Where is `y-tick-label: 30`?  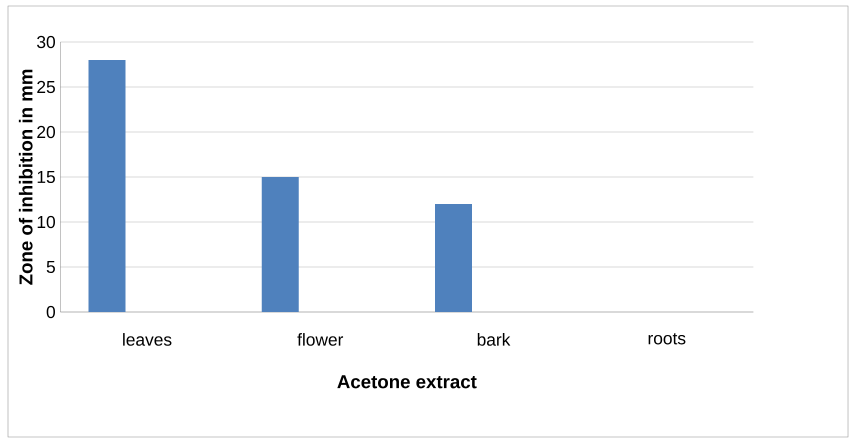 y-tick-label: 30 is located at coordinates (46, 42).